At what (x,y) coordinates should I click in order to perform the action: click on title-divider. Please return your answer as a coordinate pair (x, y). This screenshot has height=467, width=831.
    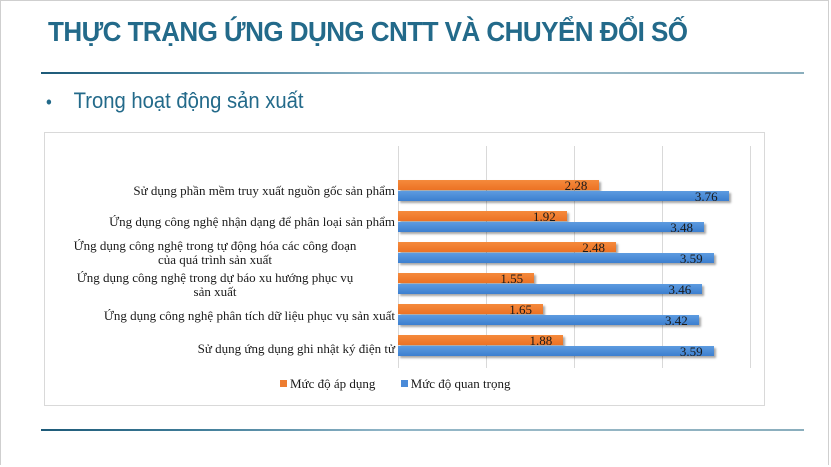
    Looking at the image, I should click on (422, 73).